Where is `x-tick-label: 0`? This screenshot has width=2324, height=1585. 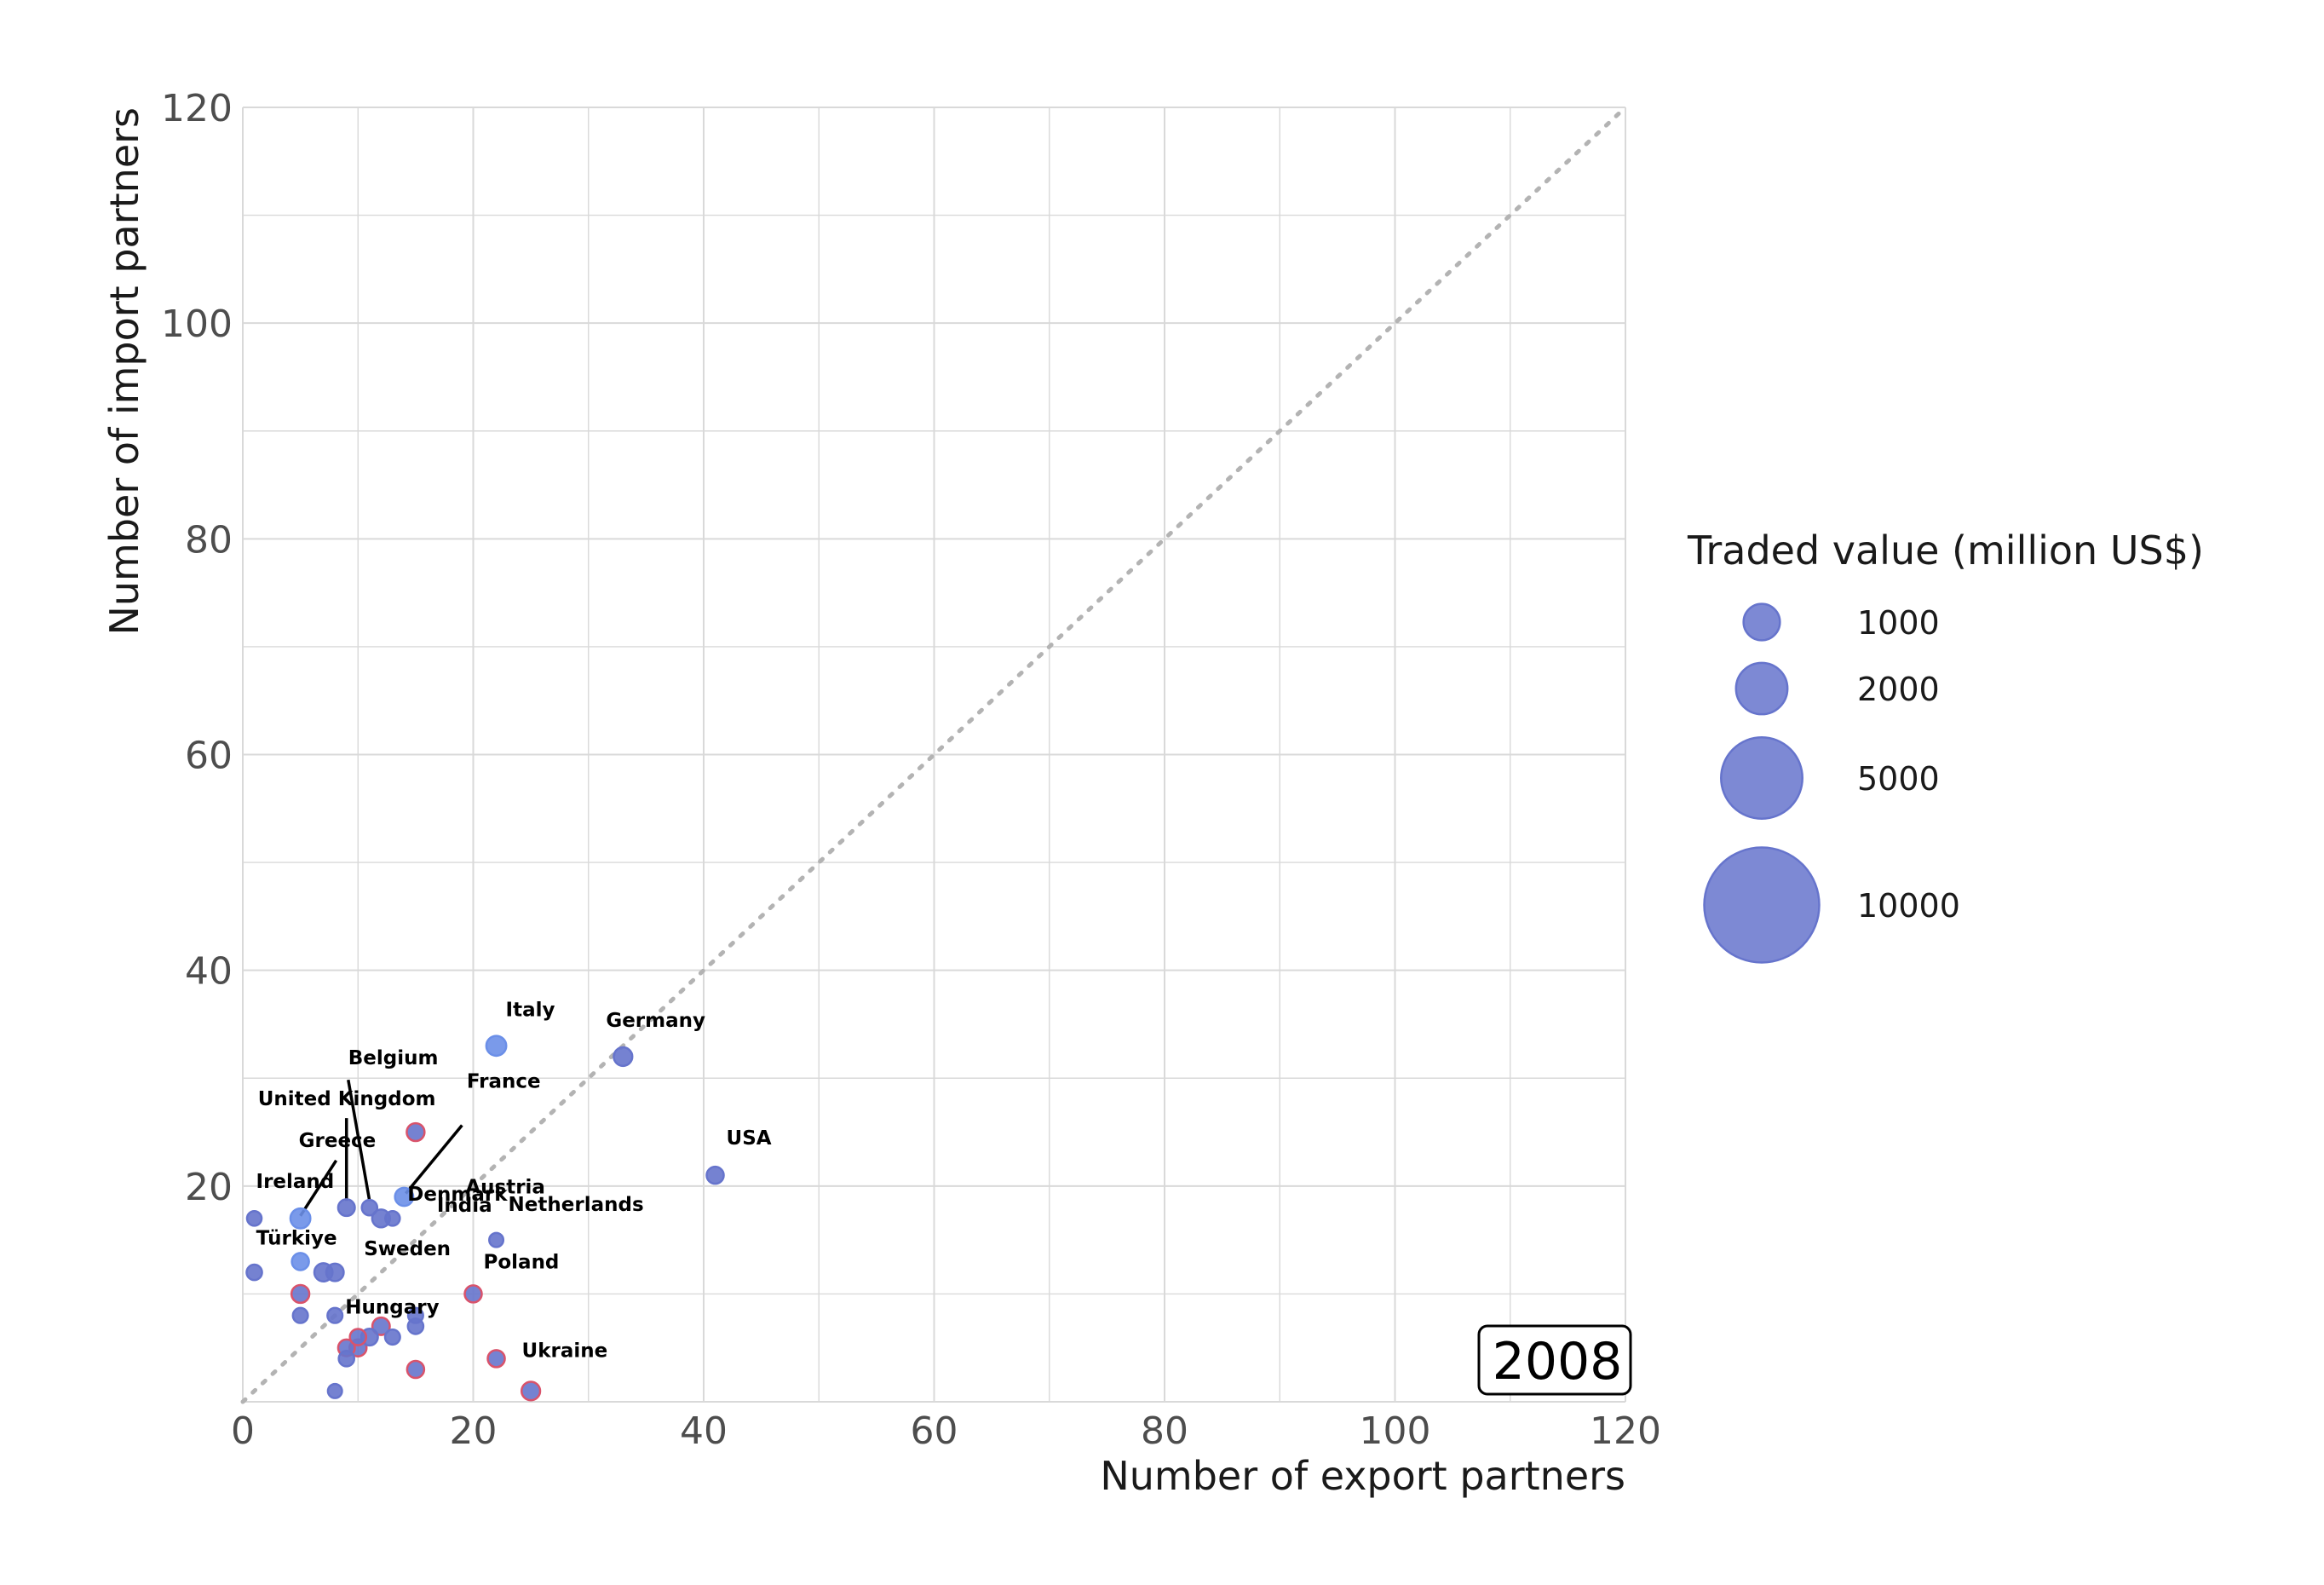 x-tick-label: 0 is located at coordinates (243, 1431).